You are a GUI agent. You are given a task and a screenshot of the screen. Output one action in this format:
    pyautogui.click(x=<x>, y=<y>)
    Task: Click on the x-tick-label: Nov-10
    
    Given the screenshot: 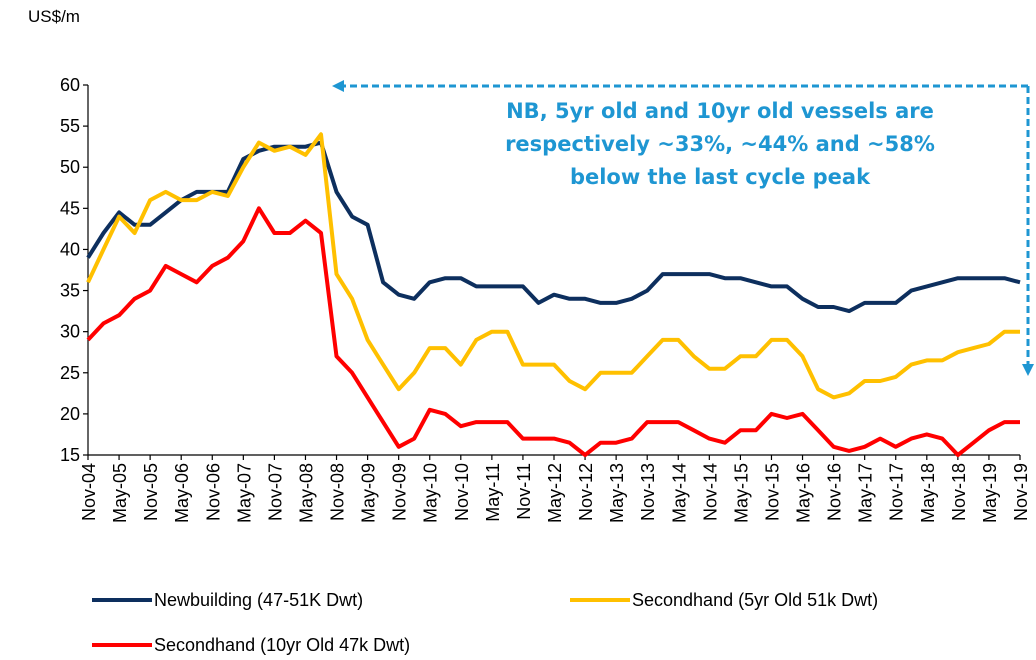 What is the action you would take?
    pyautogui.click(x=462, y=492)
    